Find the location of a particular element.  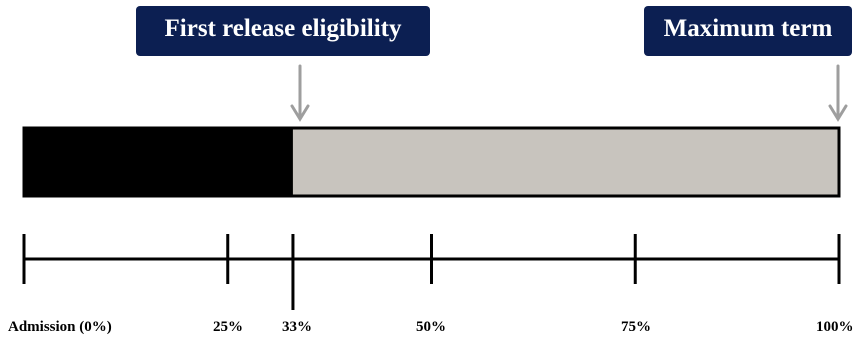

tick-label-50: 50% is located at coordinates (431, 327).